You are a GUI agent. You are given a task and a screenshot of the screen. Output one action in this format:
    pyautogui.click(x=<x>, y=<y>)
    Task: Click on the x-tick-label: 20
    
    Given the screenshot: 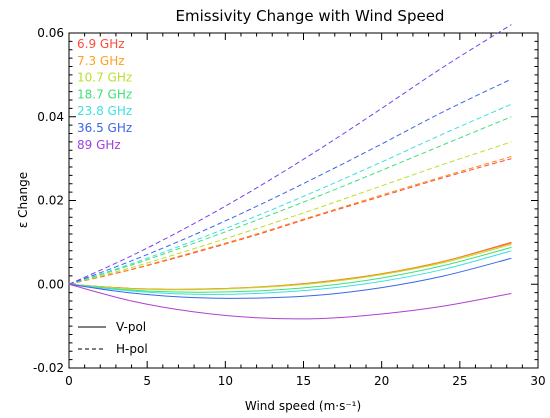 What is the action you would take?
    pyautogui.click(x=381, y=381)
    